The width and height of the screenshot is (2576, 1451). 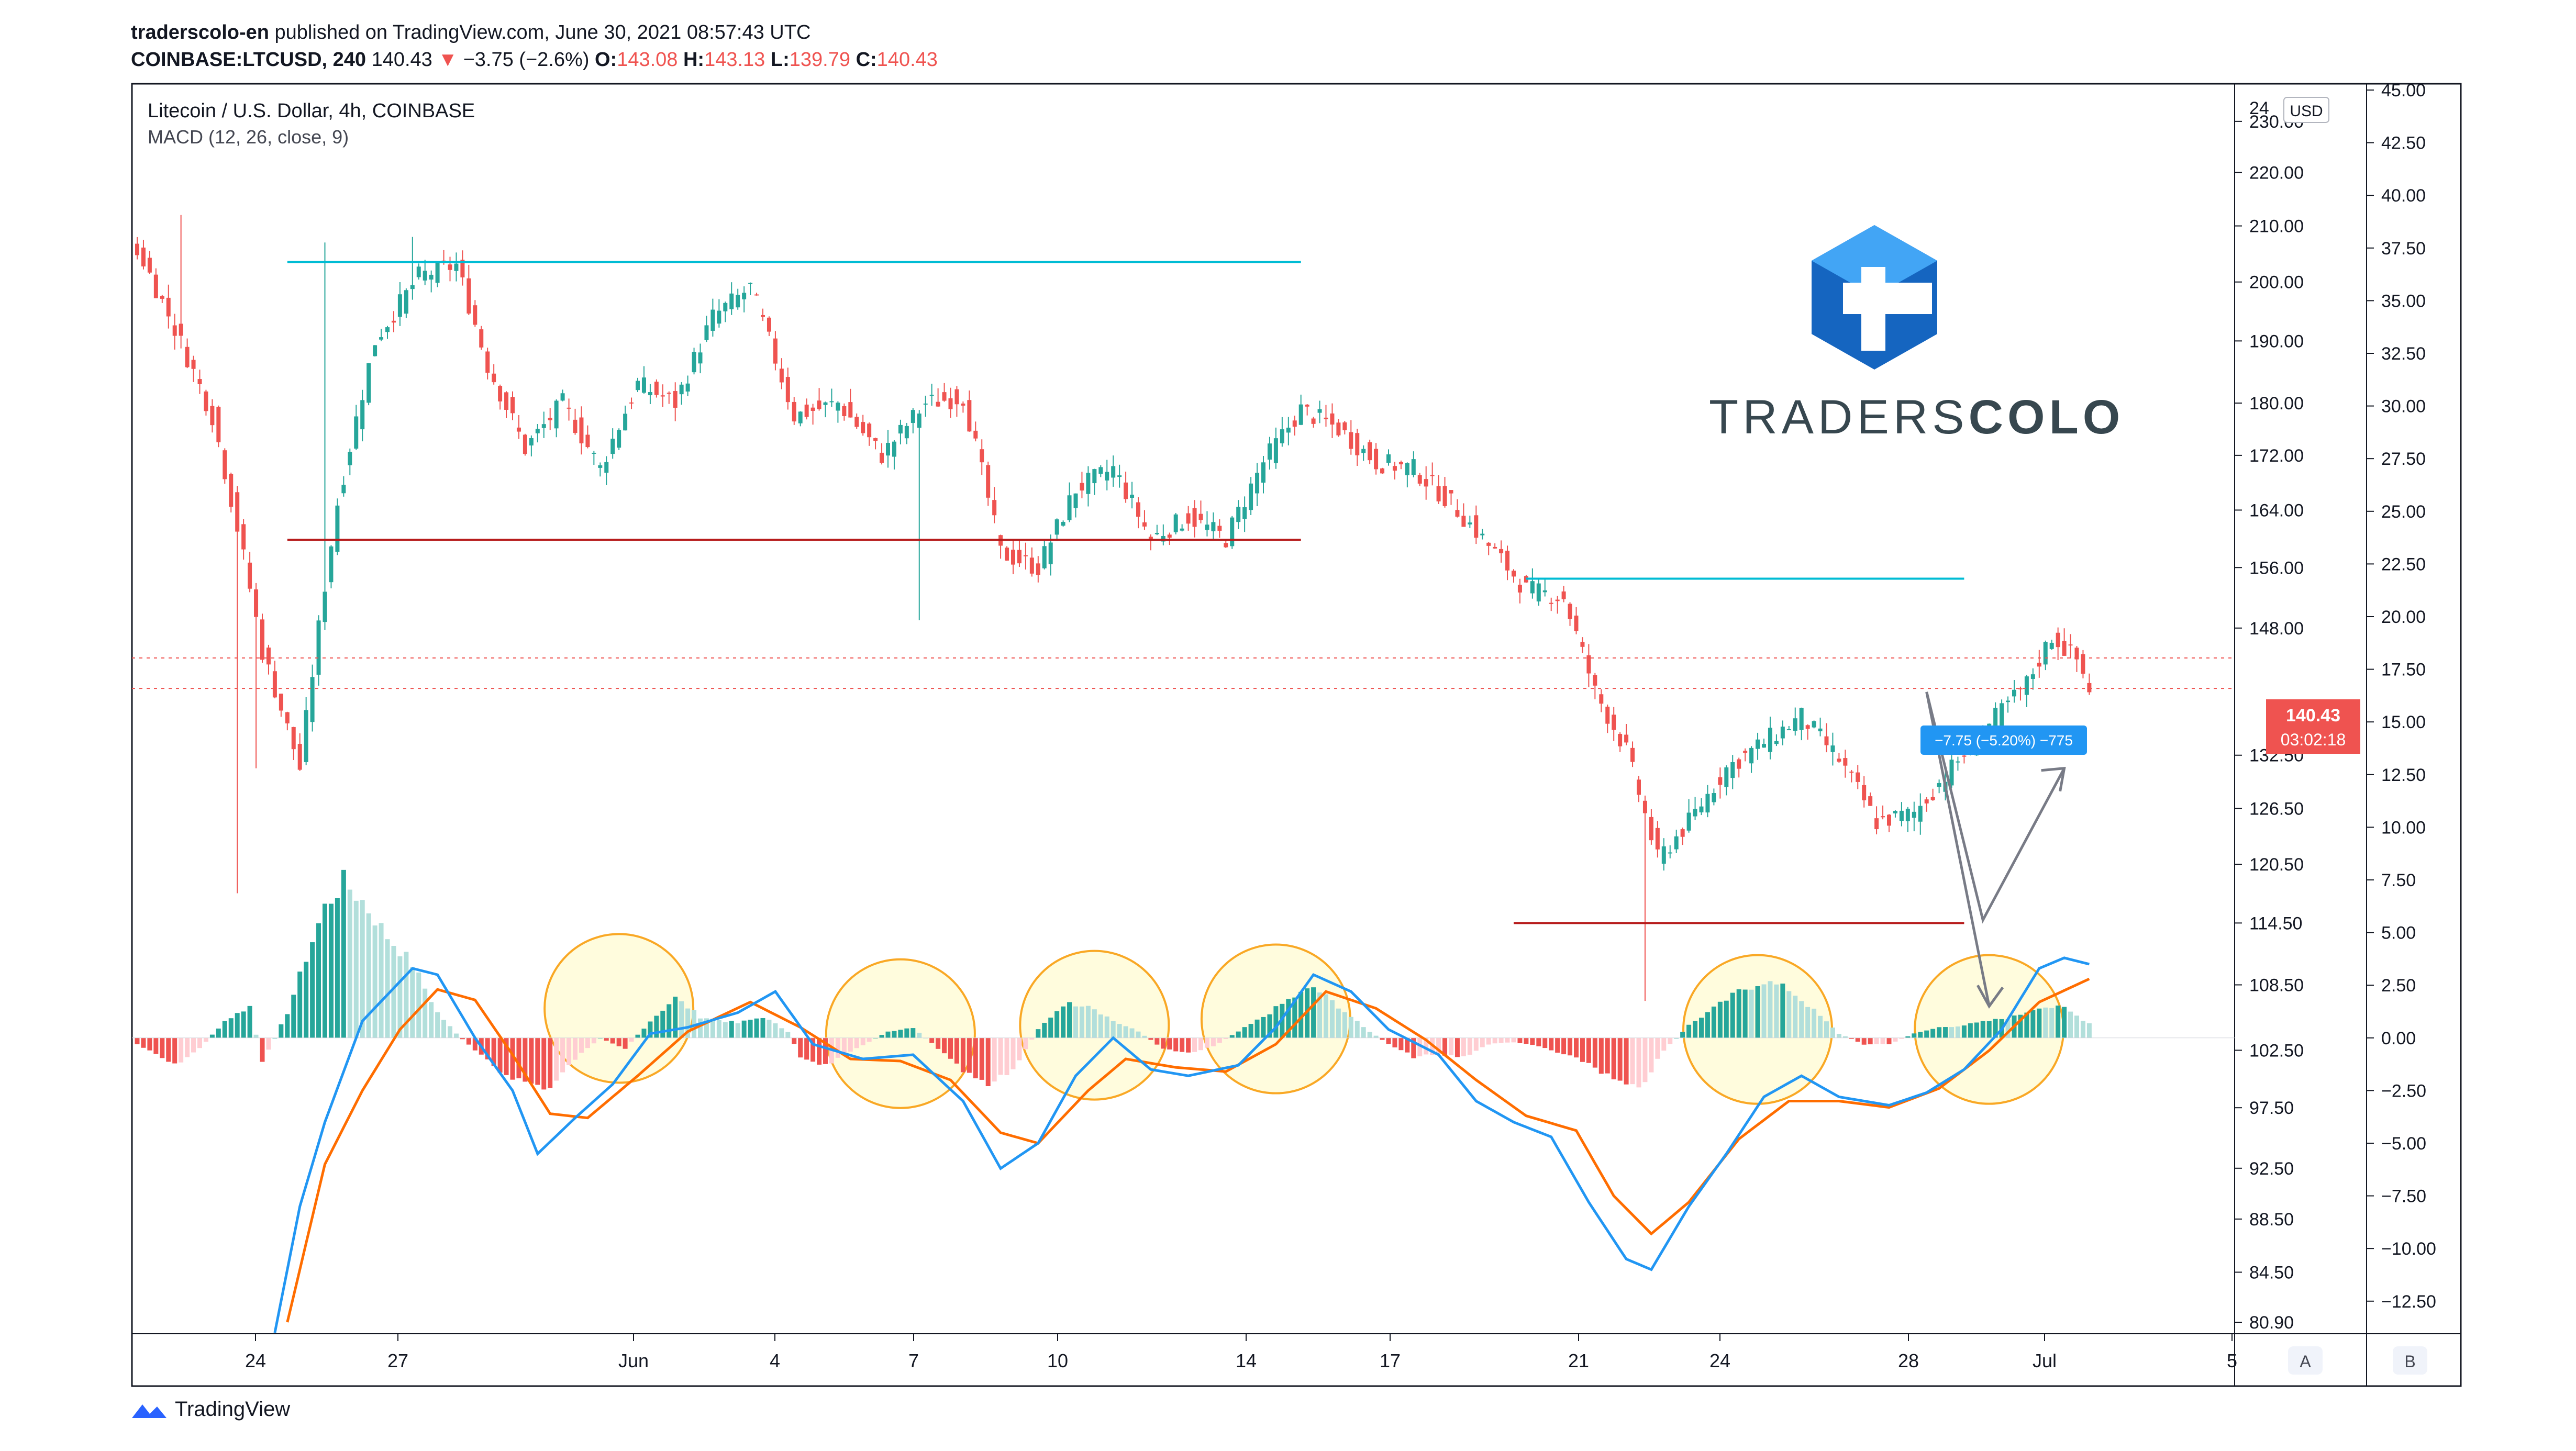 I want to click on macd-axis-label: 45.00, so click(x=2403, y=91).